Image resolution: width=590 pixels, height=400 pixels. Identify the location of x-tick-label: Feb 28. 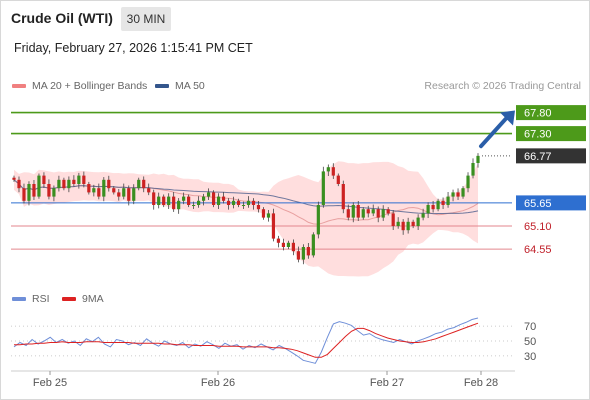
(481, 383).